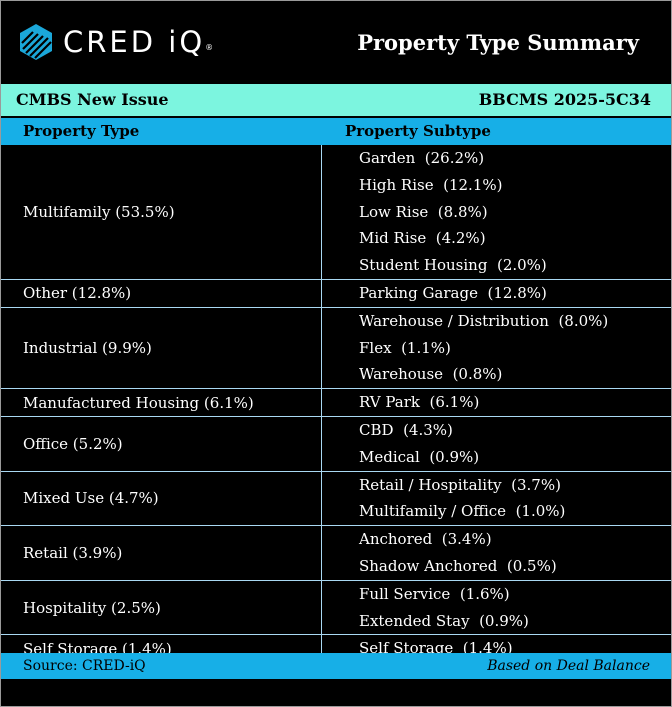 The image size is (672, 707). Describe the element at coordinates (336, 666) in the screenshot. I see `footer: Source: CRED-iQ Based on Deal Balance` at that location.